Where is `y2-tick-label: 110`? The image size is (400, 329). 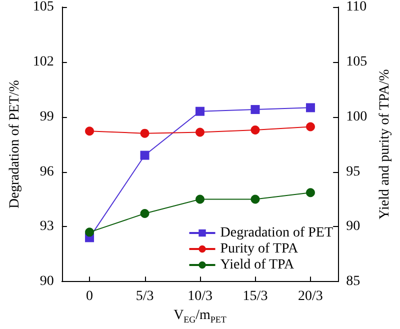 y2-tick-label: 110 is located at coordinates (356, 7).